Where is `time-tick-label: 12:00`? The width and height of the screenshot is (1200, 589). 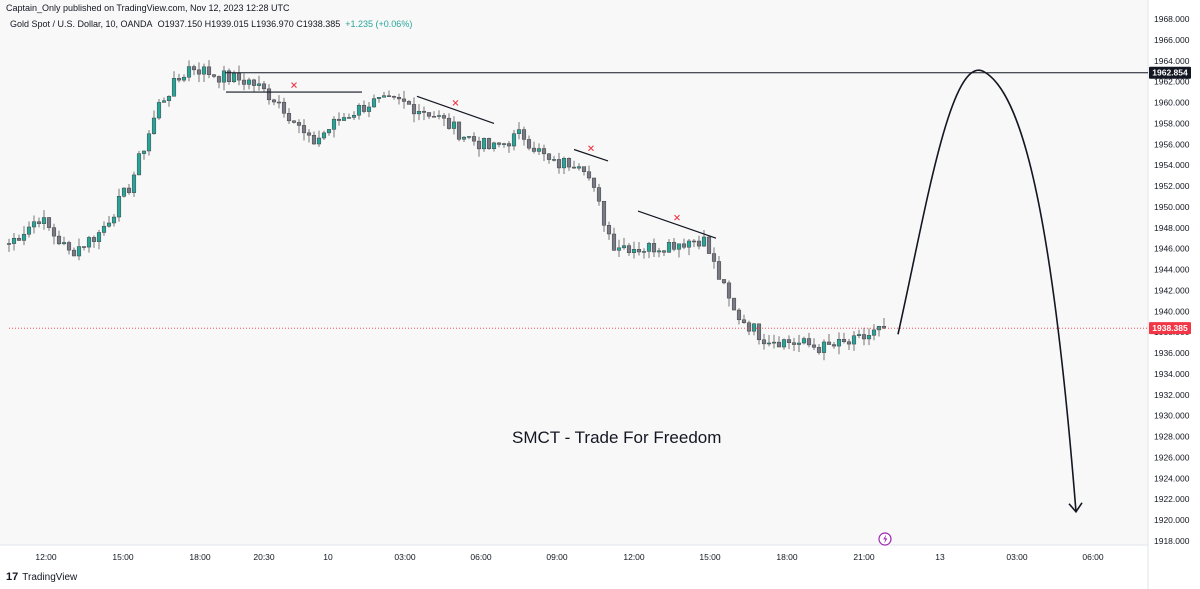 time-tick-label: 12:00 is located at coordinates (634, 557).